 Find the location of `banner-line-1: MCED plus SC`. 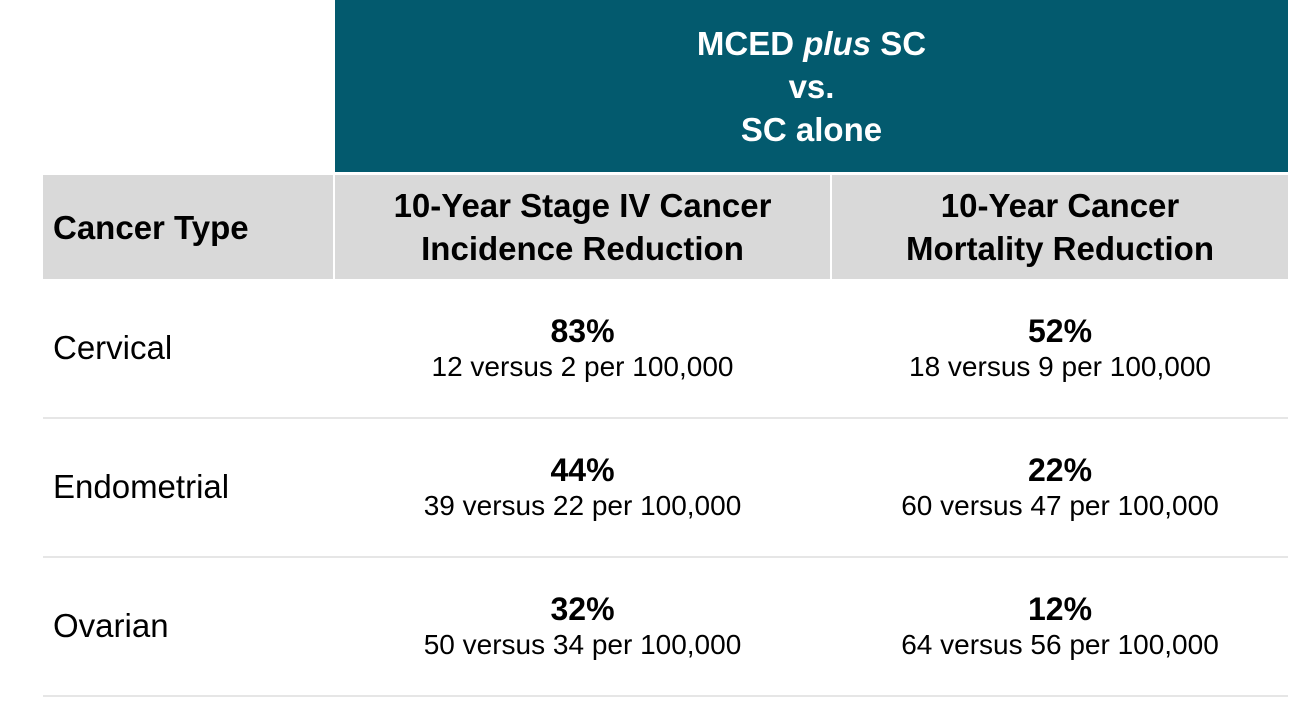

banner-line-1: MCED plus SC is located at coordinates (811, 43).